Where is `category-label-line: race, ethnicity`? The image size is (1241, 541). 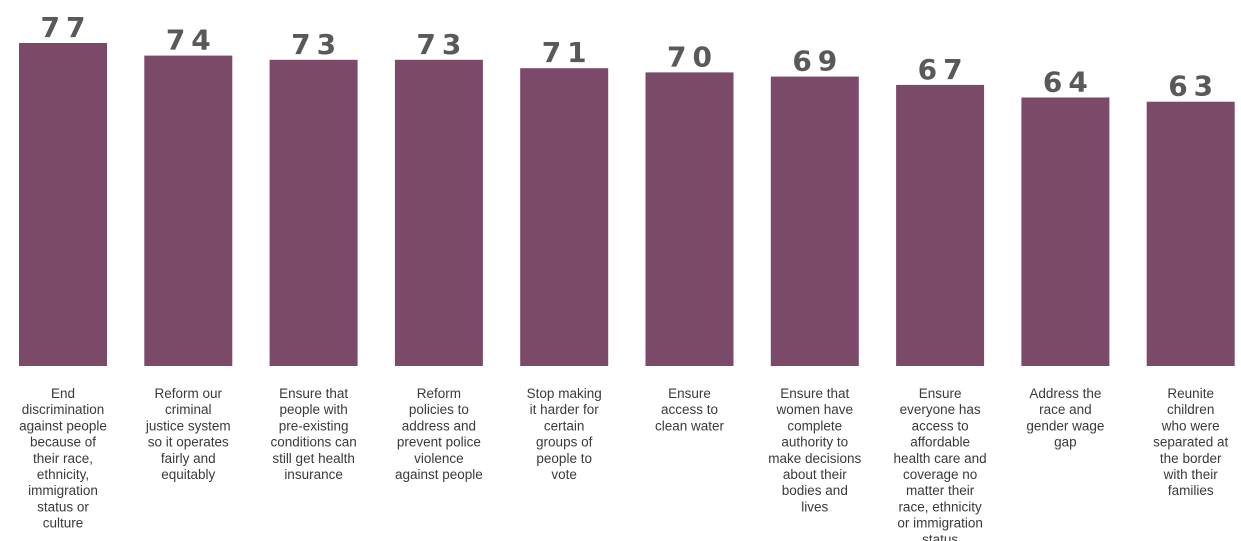 category-label-line: race, ethnicity is located at coordinates (940, 506).